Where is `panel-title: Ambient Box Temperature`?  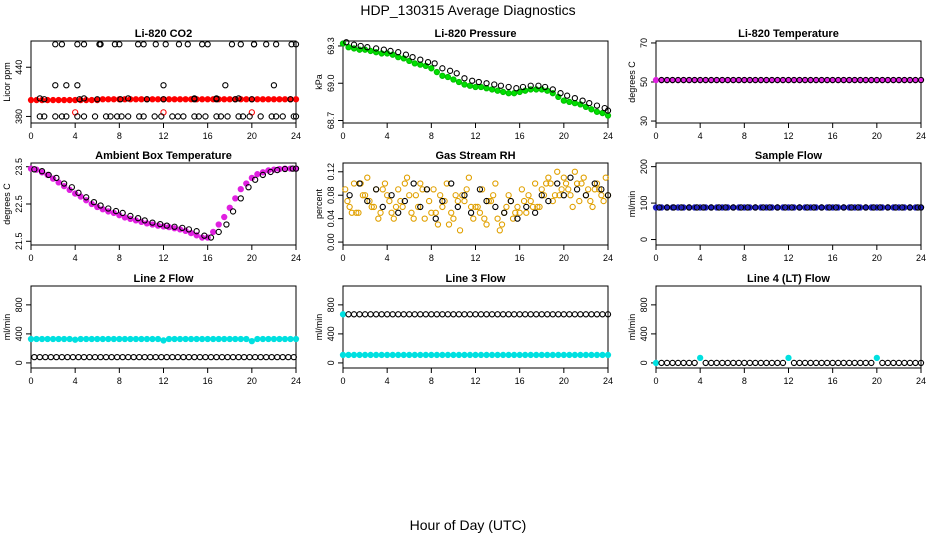
panel-title: Ambient Box Temperature is located at coordinates (163, 156).